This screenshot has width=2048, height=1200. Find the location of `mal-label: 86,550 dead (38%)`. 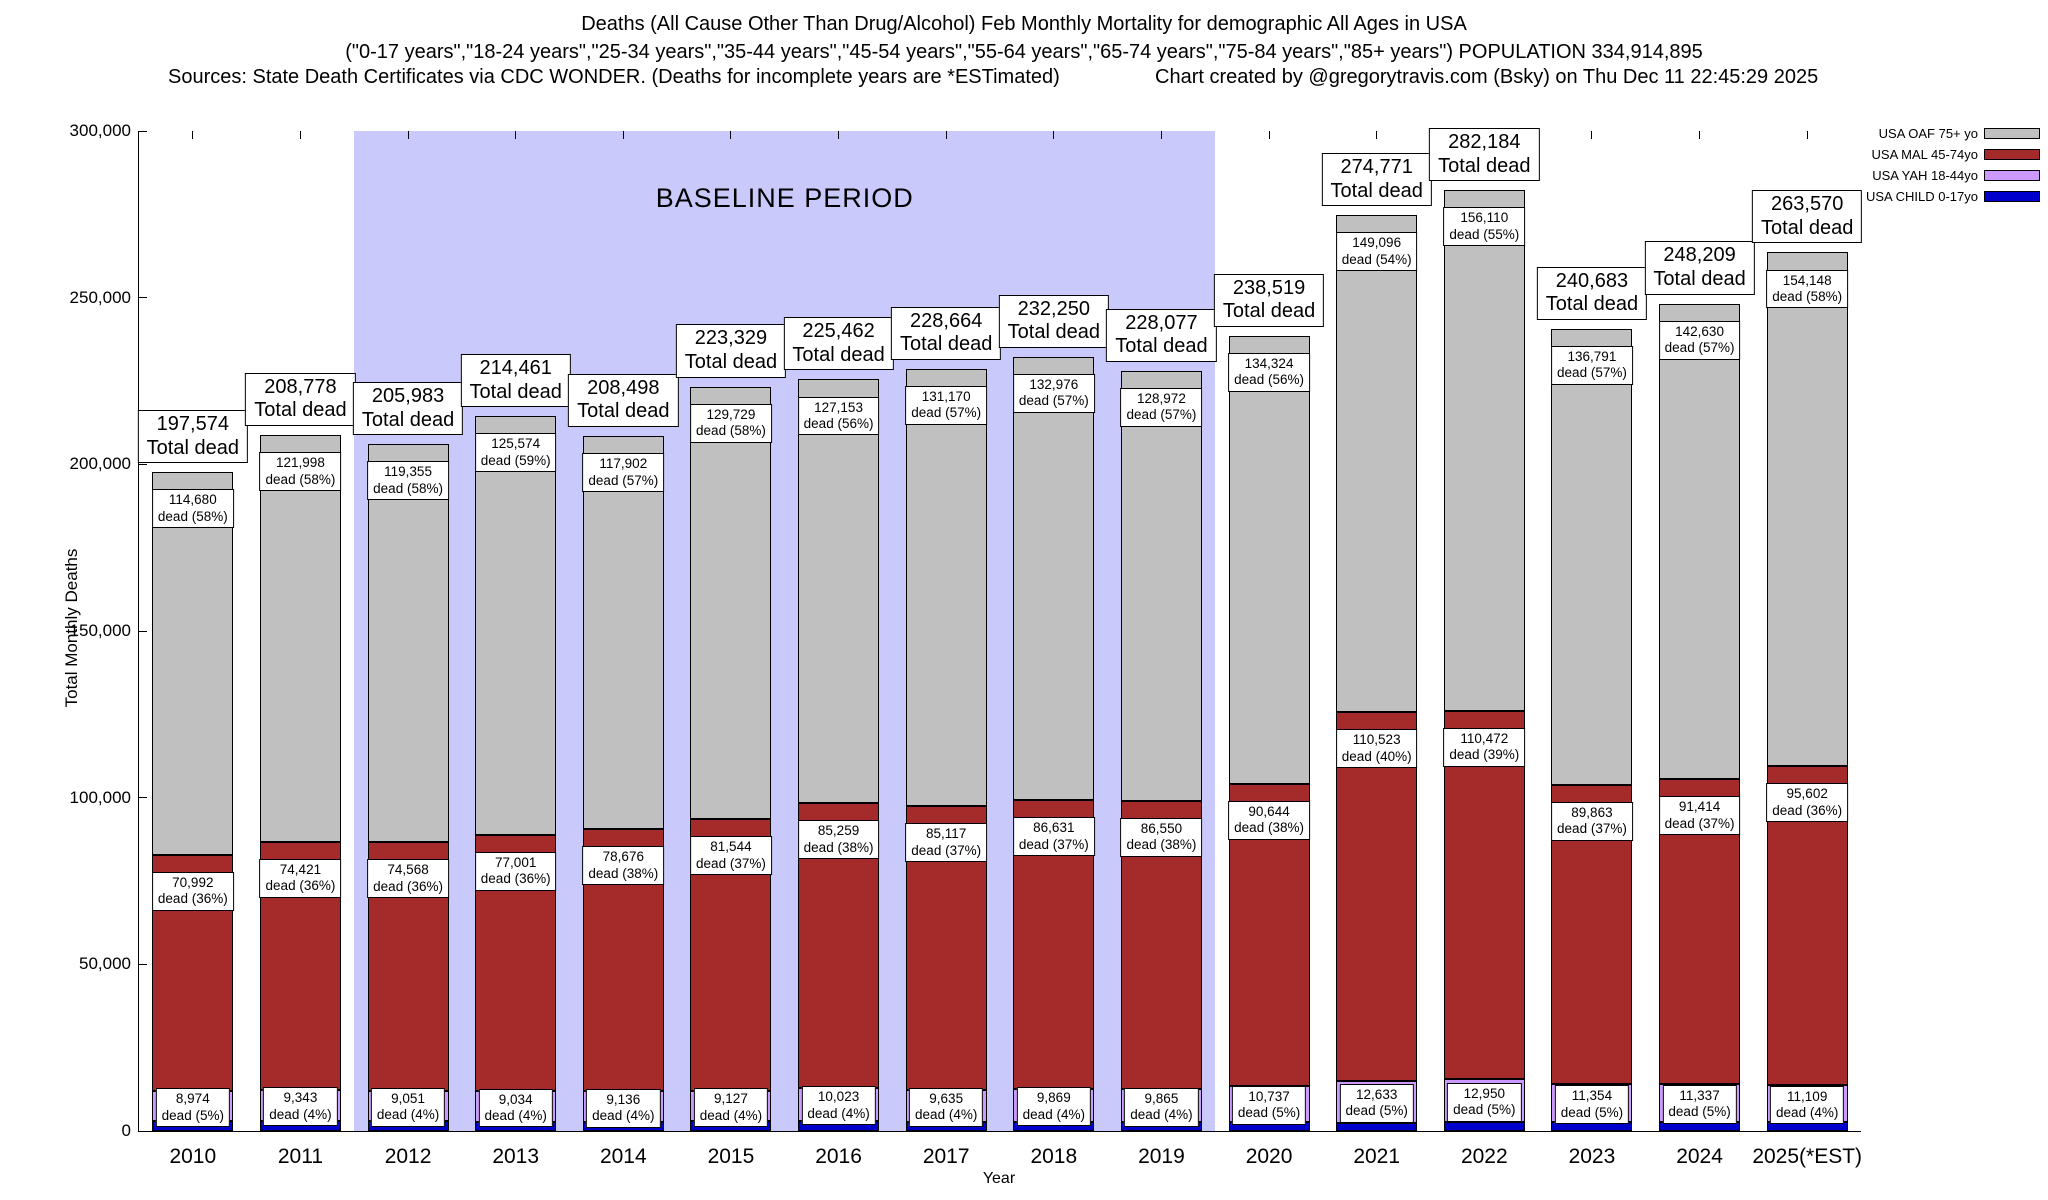

mal-label: 86,550 dead (38%) is located at coordinates (1161, 837).